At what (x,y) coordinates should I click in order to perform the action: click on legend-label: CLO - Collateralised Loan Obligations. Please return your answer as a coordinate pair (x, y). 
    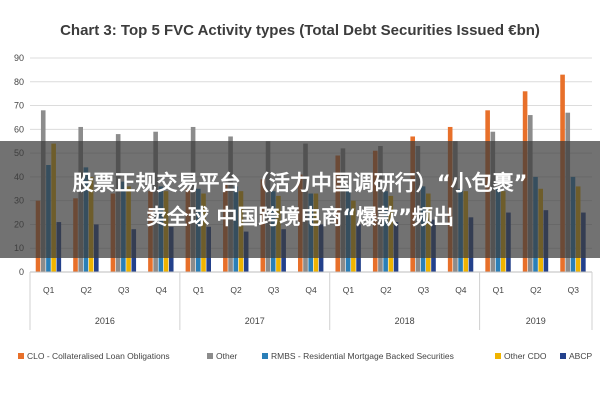
    Looking at the image, I should click on (98, 356).